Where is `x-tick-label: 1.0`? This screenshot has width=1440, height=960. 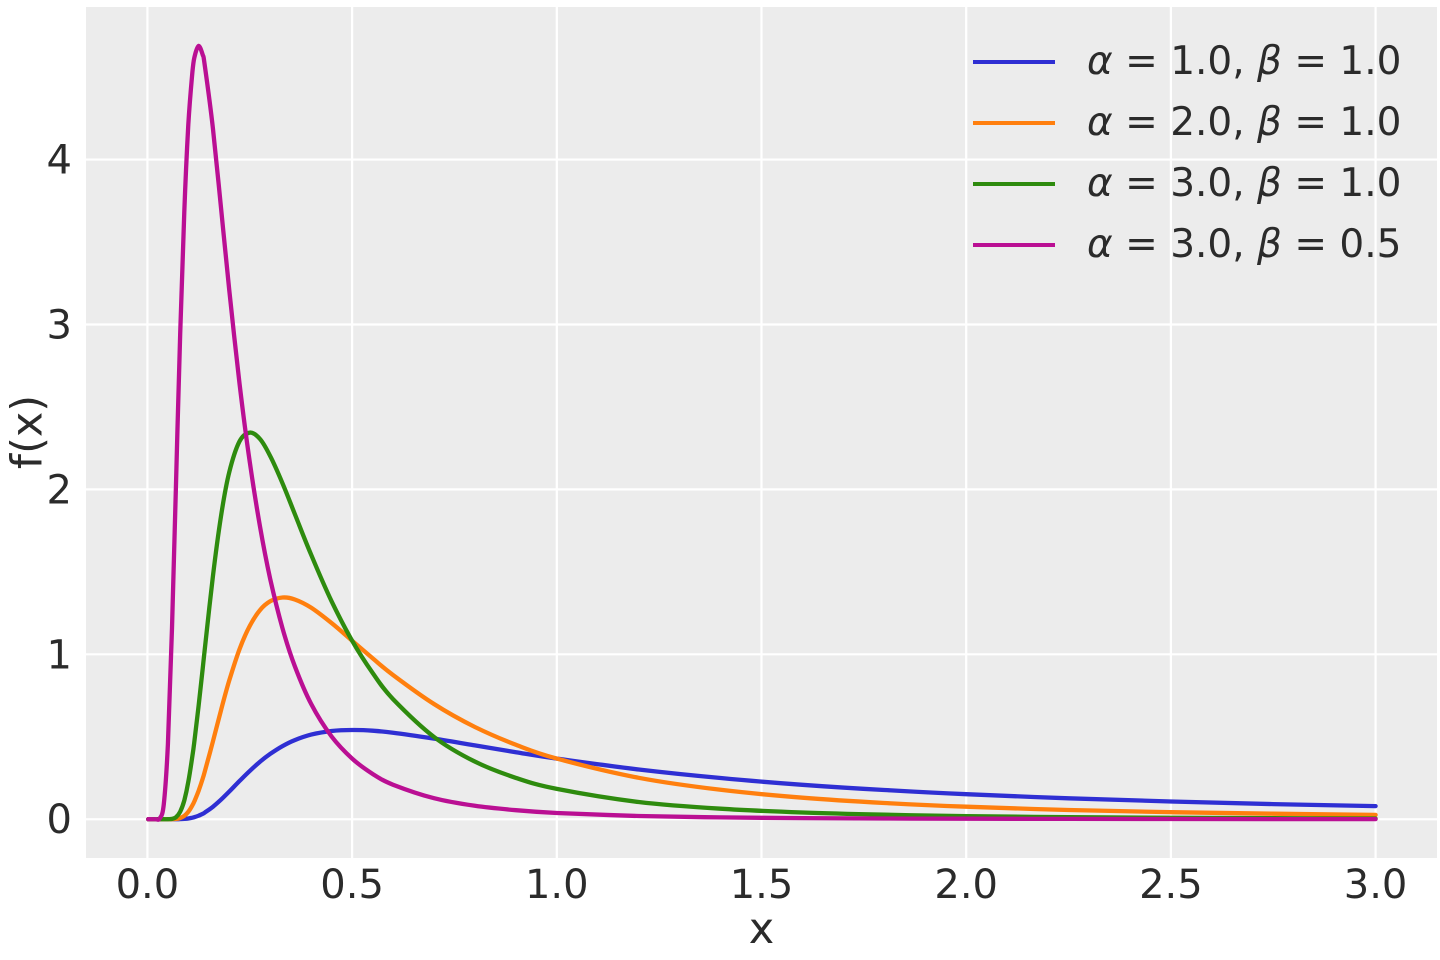 x-tick-label: 1.0 is located at coordinates (557, 885).